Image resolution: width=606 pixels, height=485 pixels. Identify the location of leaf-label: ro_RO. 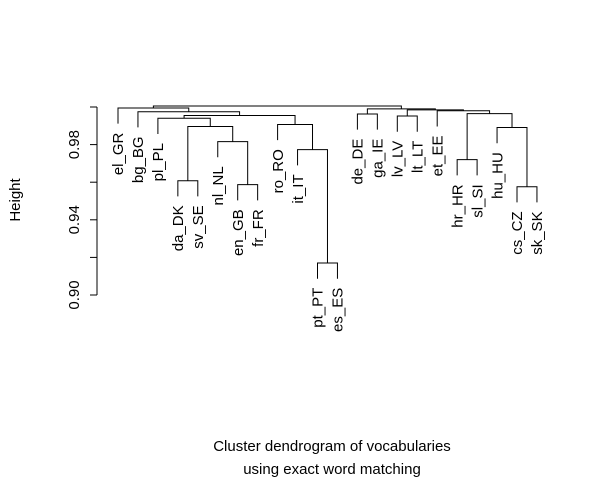
(278, 171).